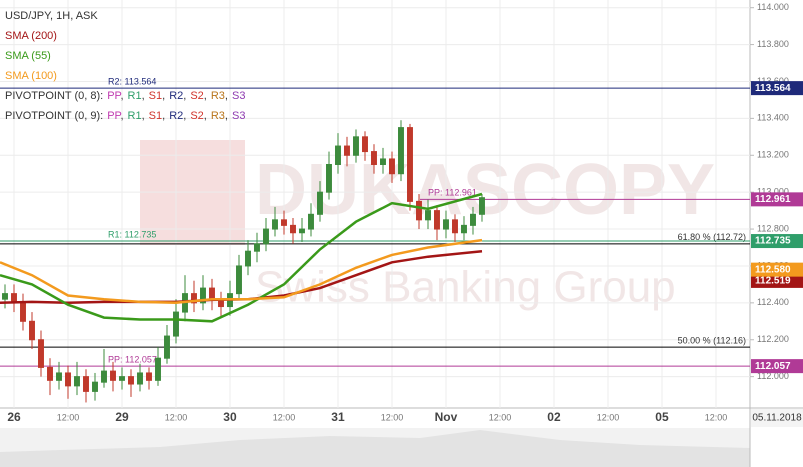 The width and height of the screenshot is (803, 467). I want to click on x-tick-label: 29, so click(122, 417).